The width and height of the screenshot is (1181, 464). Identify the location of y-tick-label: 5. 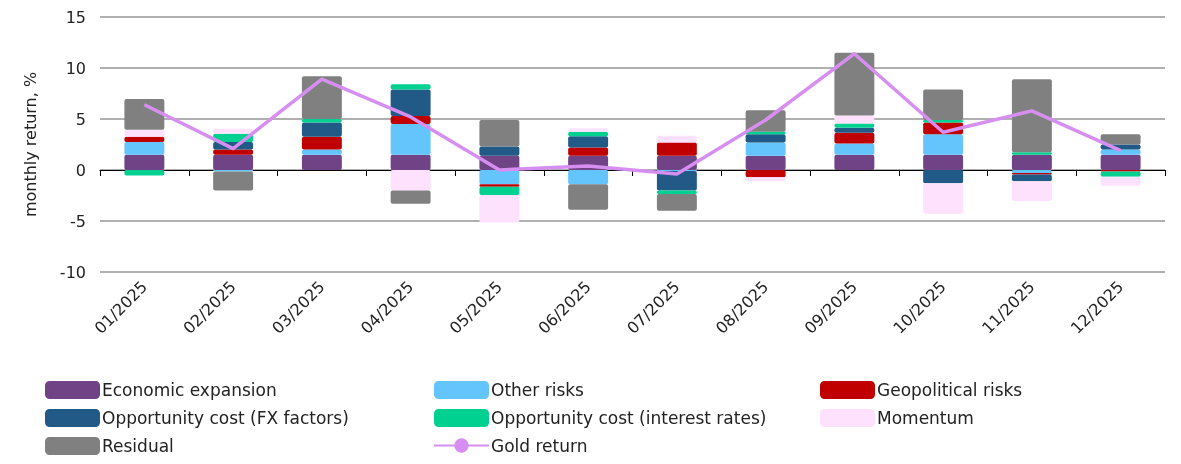
(80, 119).